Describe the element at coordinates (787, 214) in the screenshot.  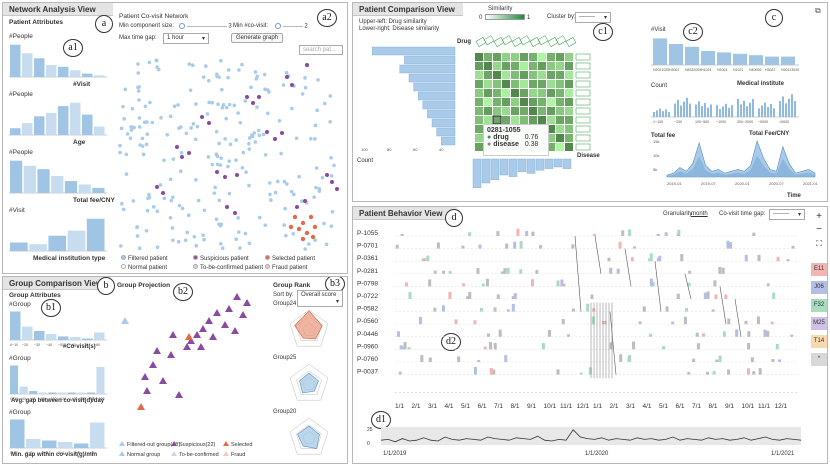
I see `gap-select: -------- ▾` at that location.